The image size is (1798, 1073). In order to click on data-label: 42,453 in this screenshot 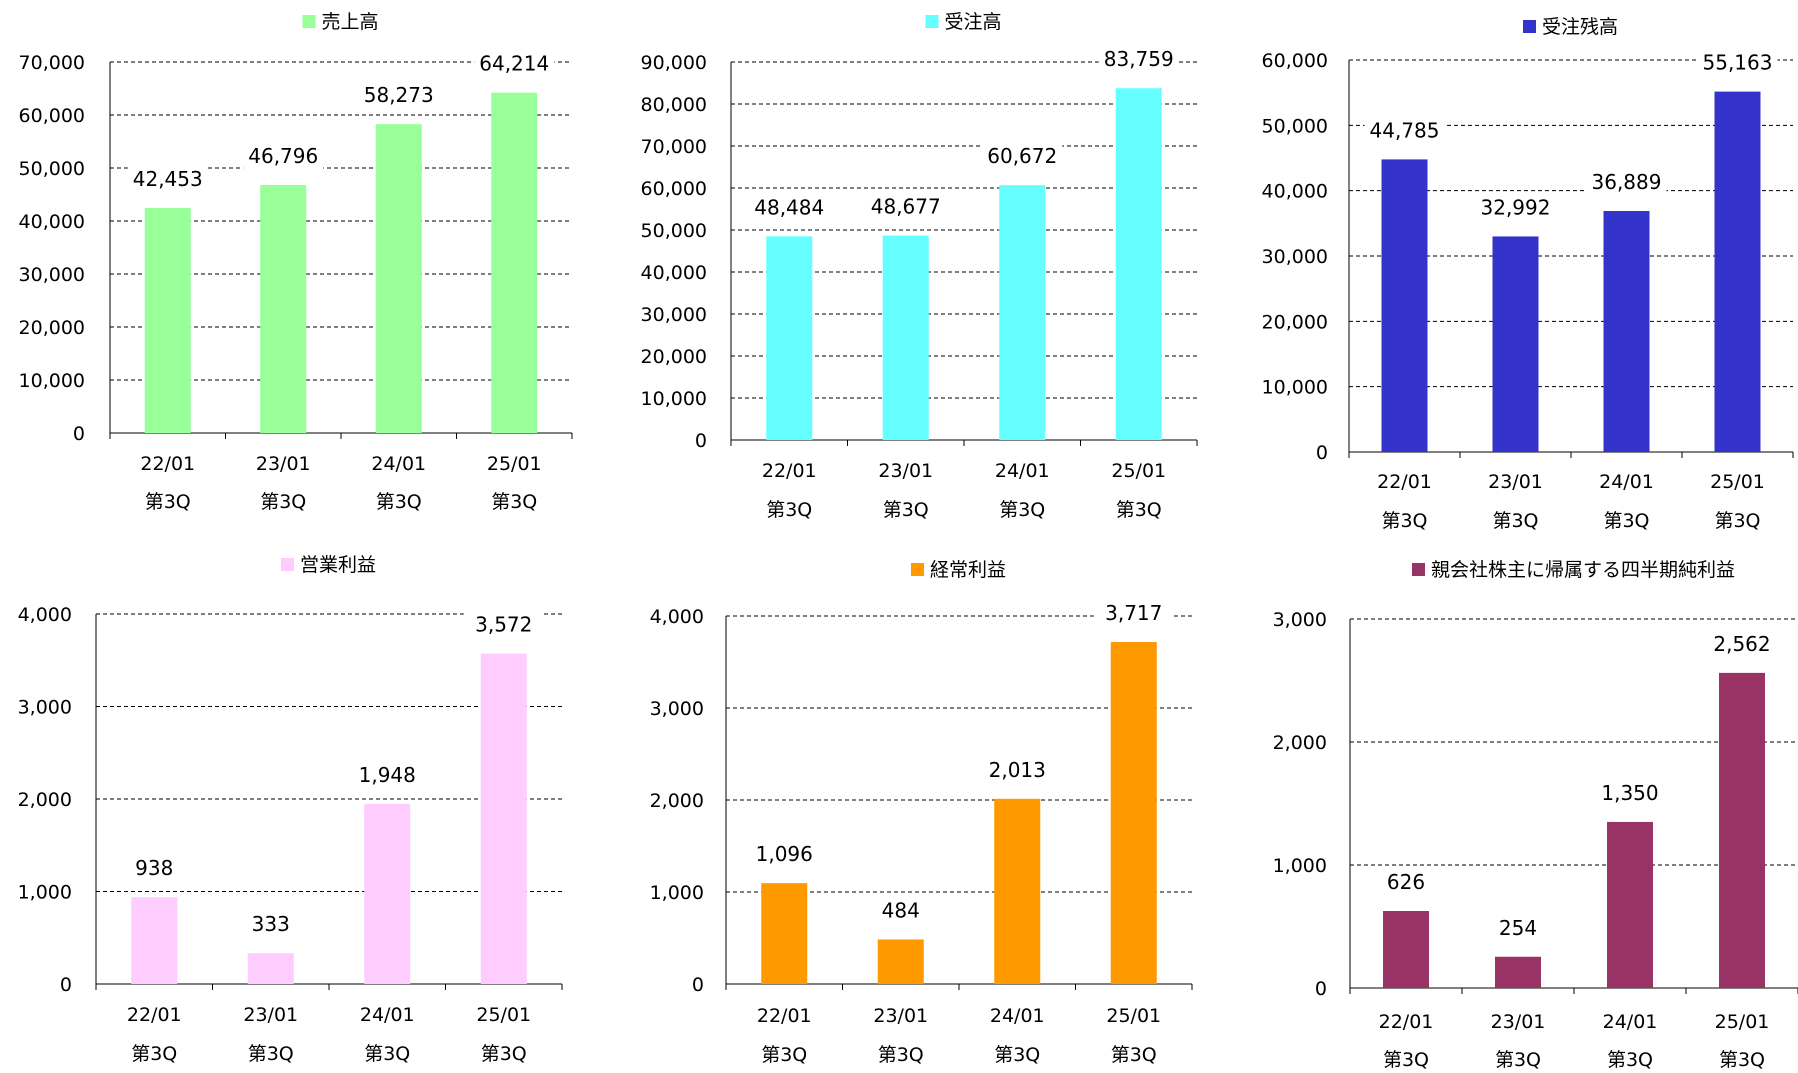, I will do `click(168, 179)`.